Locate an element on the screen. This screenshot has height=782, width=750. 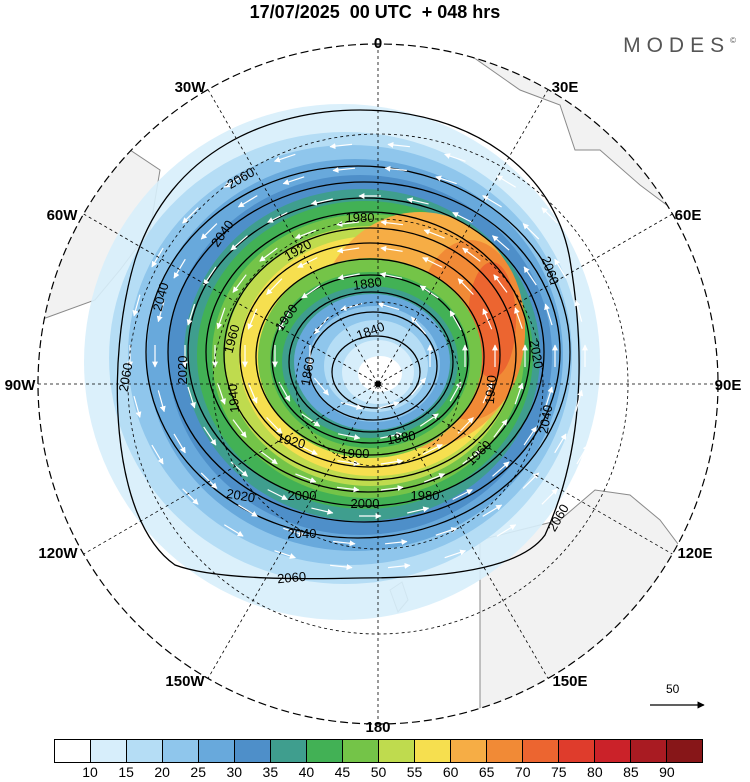
colorbar-label: 50 is located at coordinates (378, 772).